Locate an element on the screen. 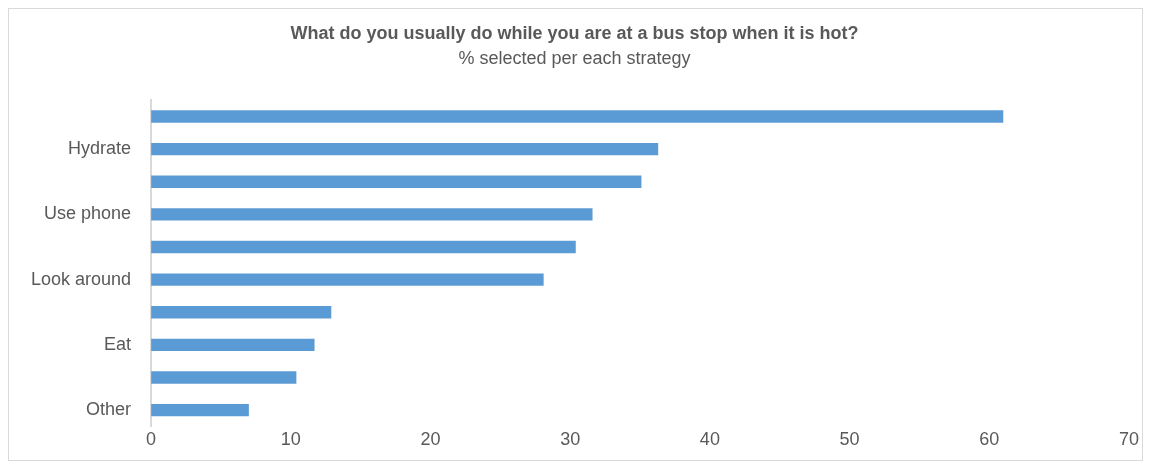 This screenshot has width=1151, height=469. x-tick-label: 60 is located at coordinates (989, 439).